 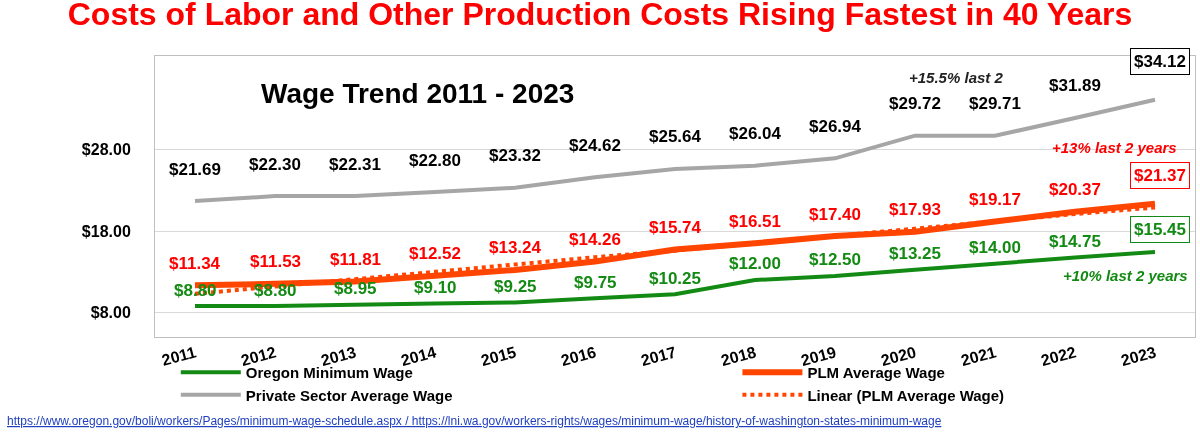 I want to click on data-label: $13.25, so click(x=915, y=253).